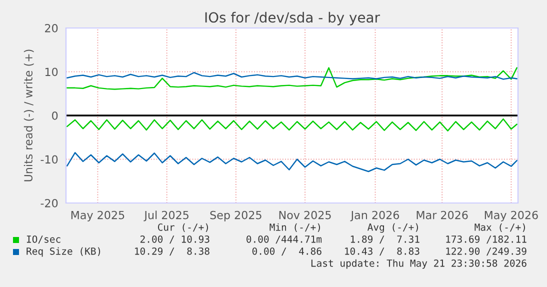  Describe the element at coordinates (236, 216) in the screenshot. I see `x-tick-label: Sep 2025` at that location.